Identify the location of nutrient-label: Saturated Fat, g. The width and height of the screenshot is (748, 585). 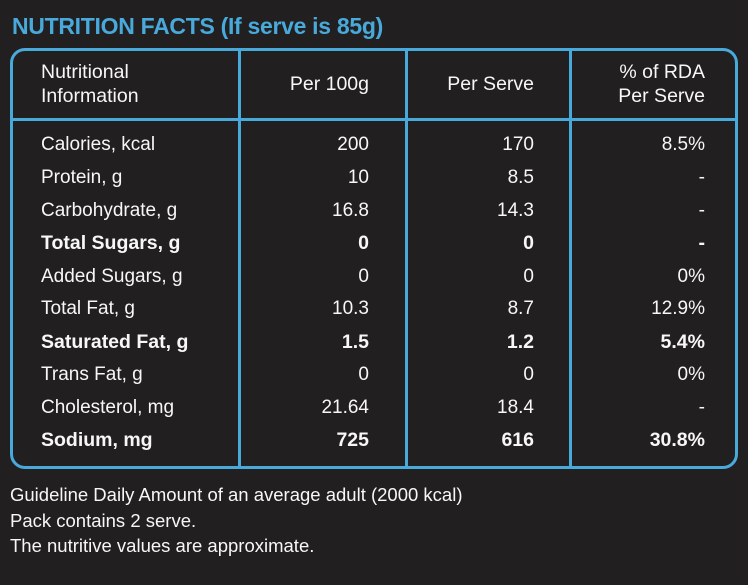
(115, 341).